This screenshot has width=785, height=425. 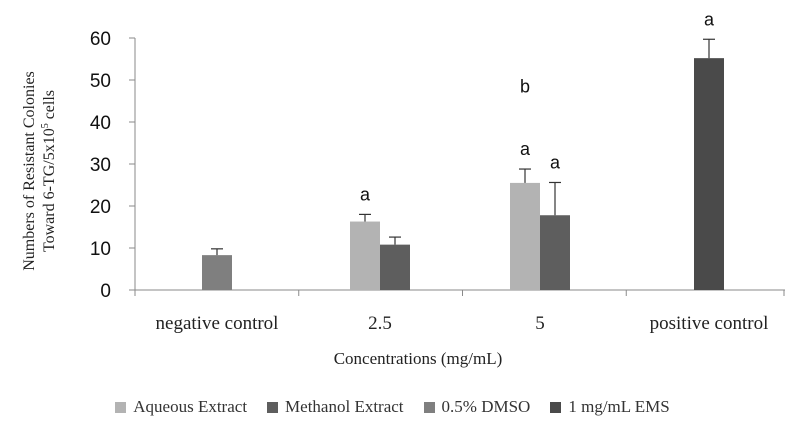 What do you see at coordinates (462, 323) in the screenshot?
I see `x-tick-labels: negative control 2.5 5 positive control` at bounding box center [462, 323].